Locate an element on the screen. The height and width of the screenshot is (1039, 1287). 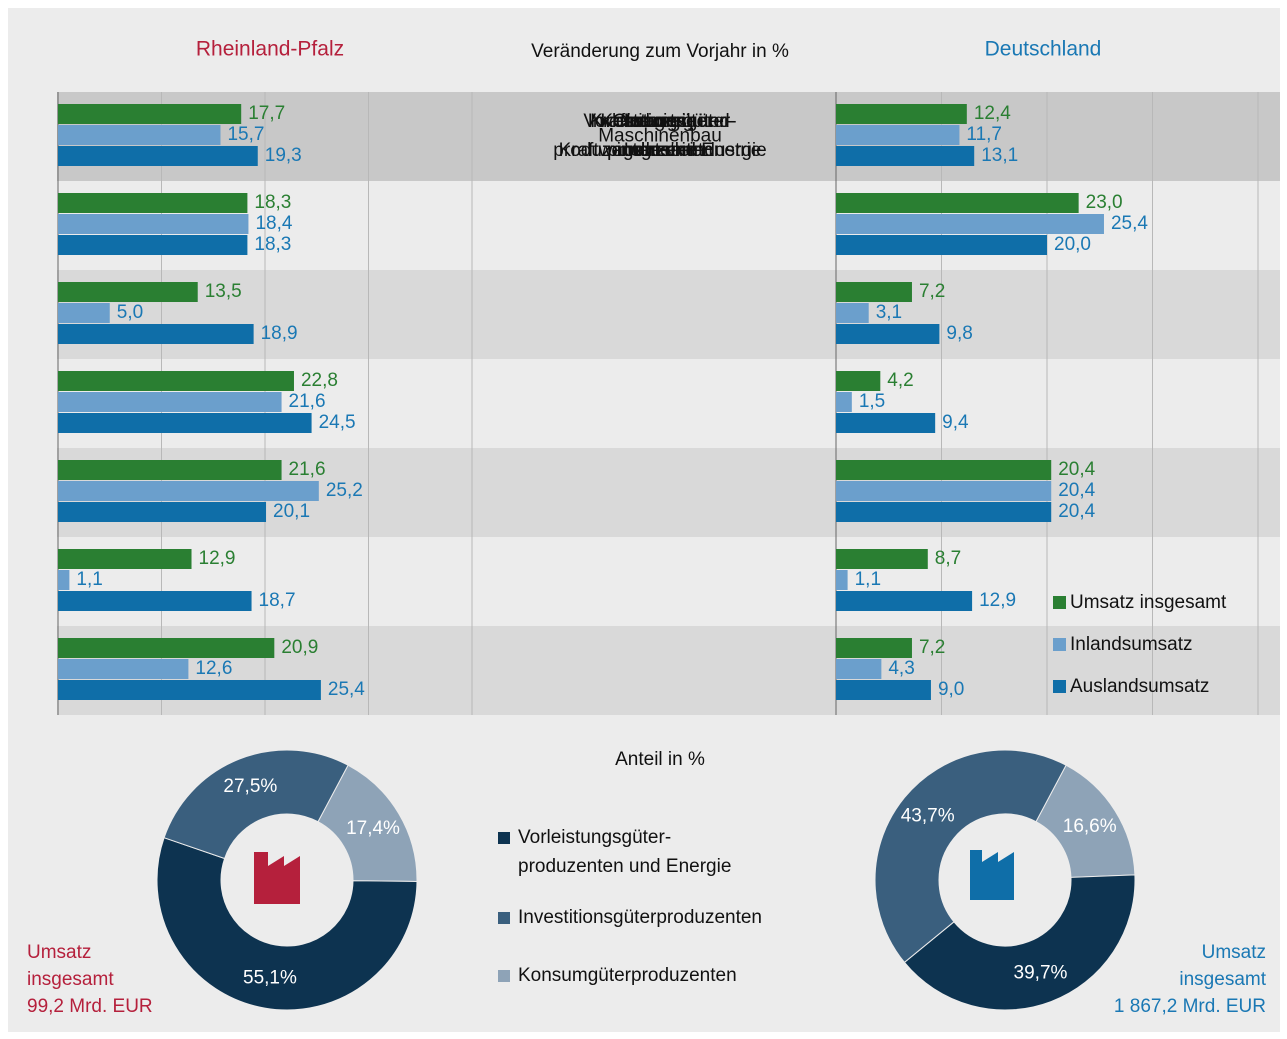
value-label: 5,0 is located at coordinates (130, 312).